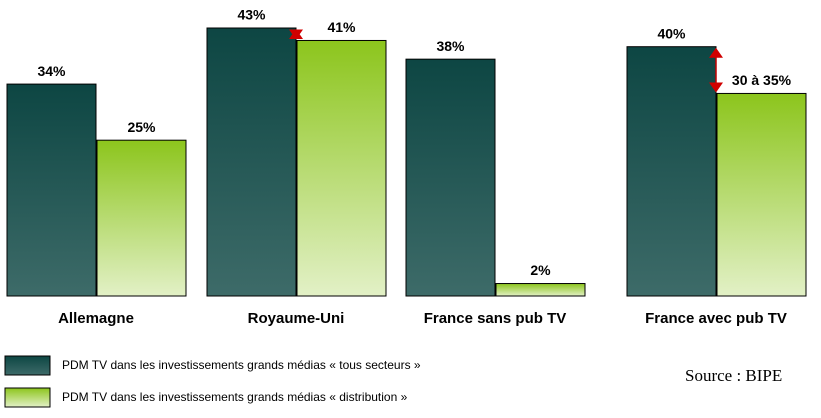 The height and width of the screenshot is (418, 821). Describe the element at coordinates (296, 318) in the screenshot. I see `x-tick-label: Royaume-Uni` at that location.